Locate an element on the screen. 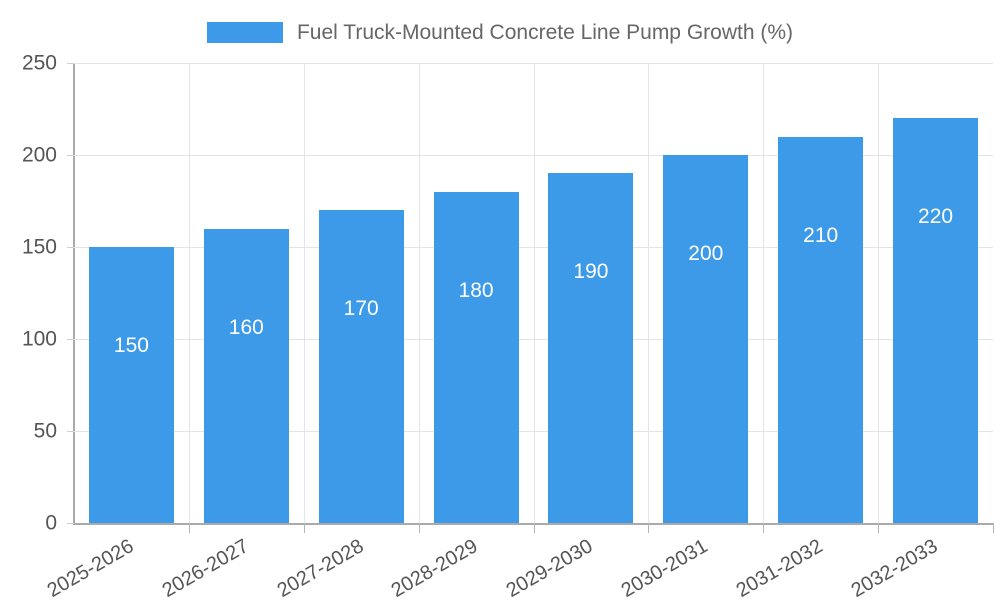 The image size is (1000, 602). y-axis-tick-label: 200 is located at coordinates (39, 155).